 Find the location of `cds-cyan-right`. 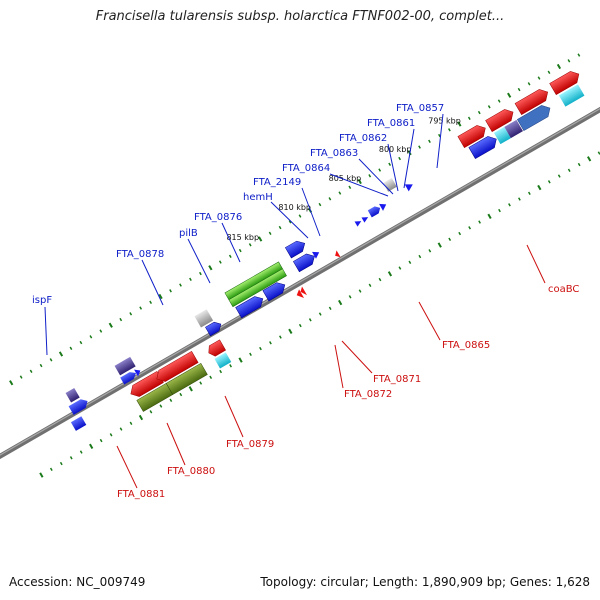

cds-cyan-right is located at coordinates (502, 135).